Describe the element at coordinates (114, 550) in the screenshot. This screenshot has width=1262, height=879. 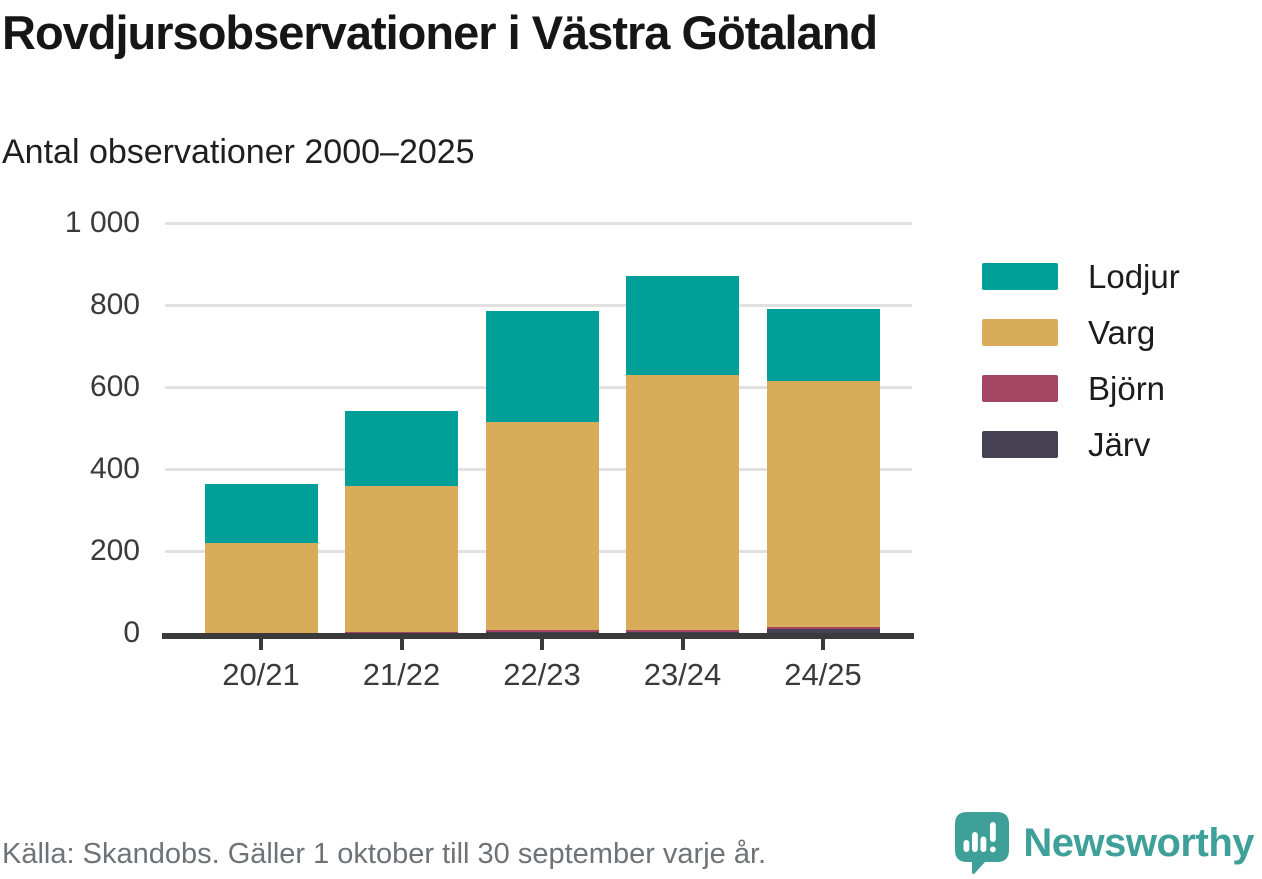
I see `y-axis-tick-label: 200` at that location.